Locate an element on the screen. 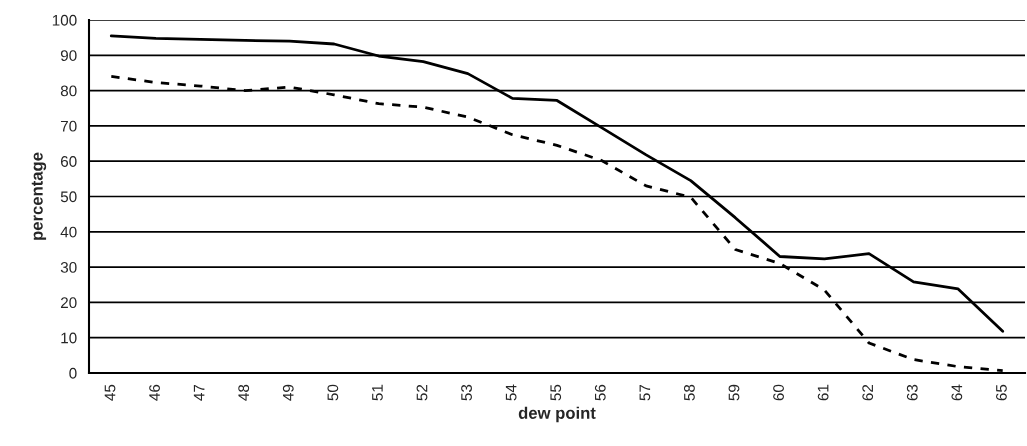  y-tick-label: 90 is located at coordinates (68, 55).